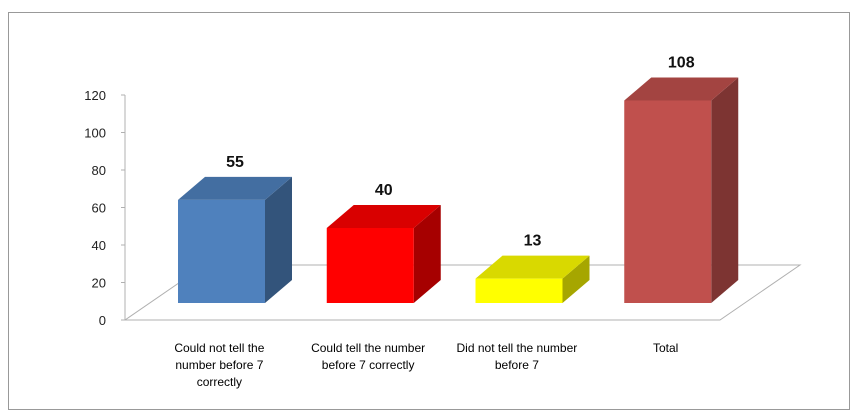  I want to click on data-label: 40, so click(384, 190).